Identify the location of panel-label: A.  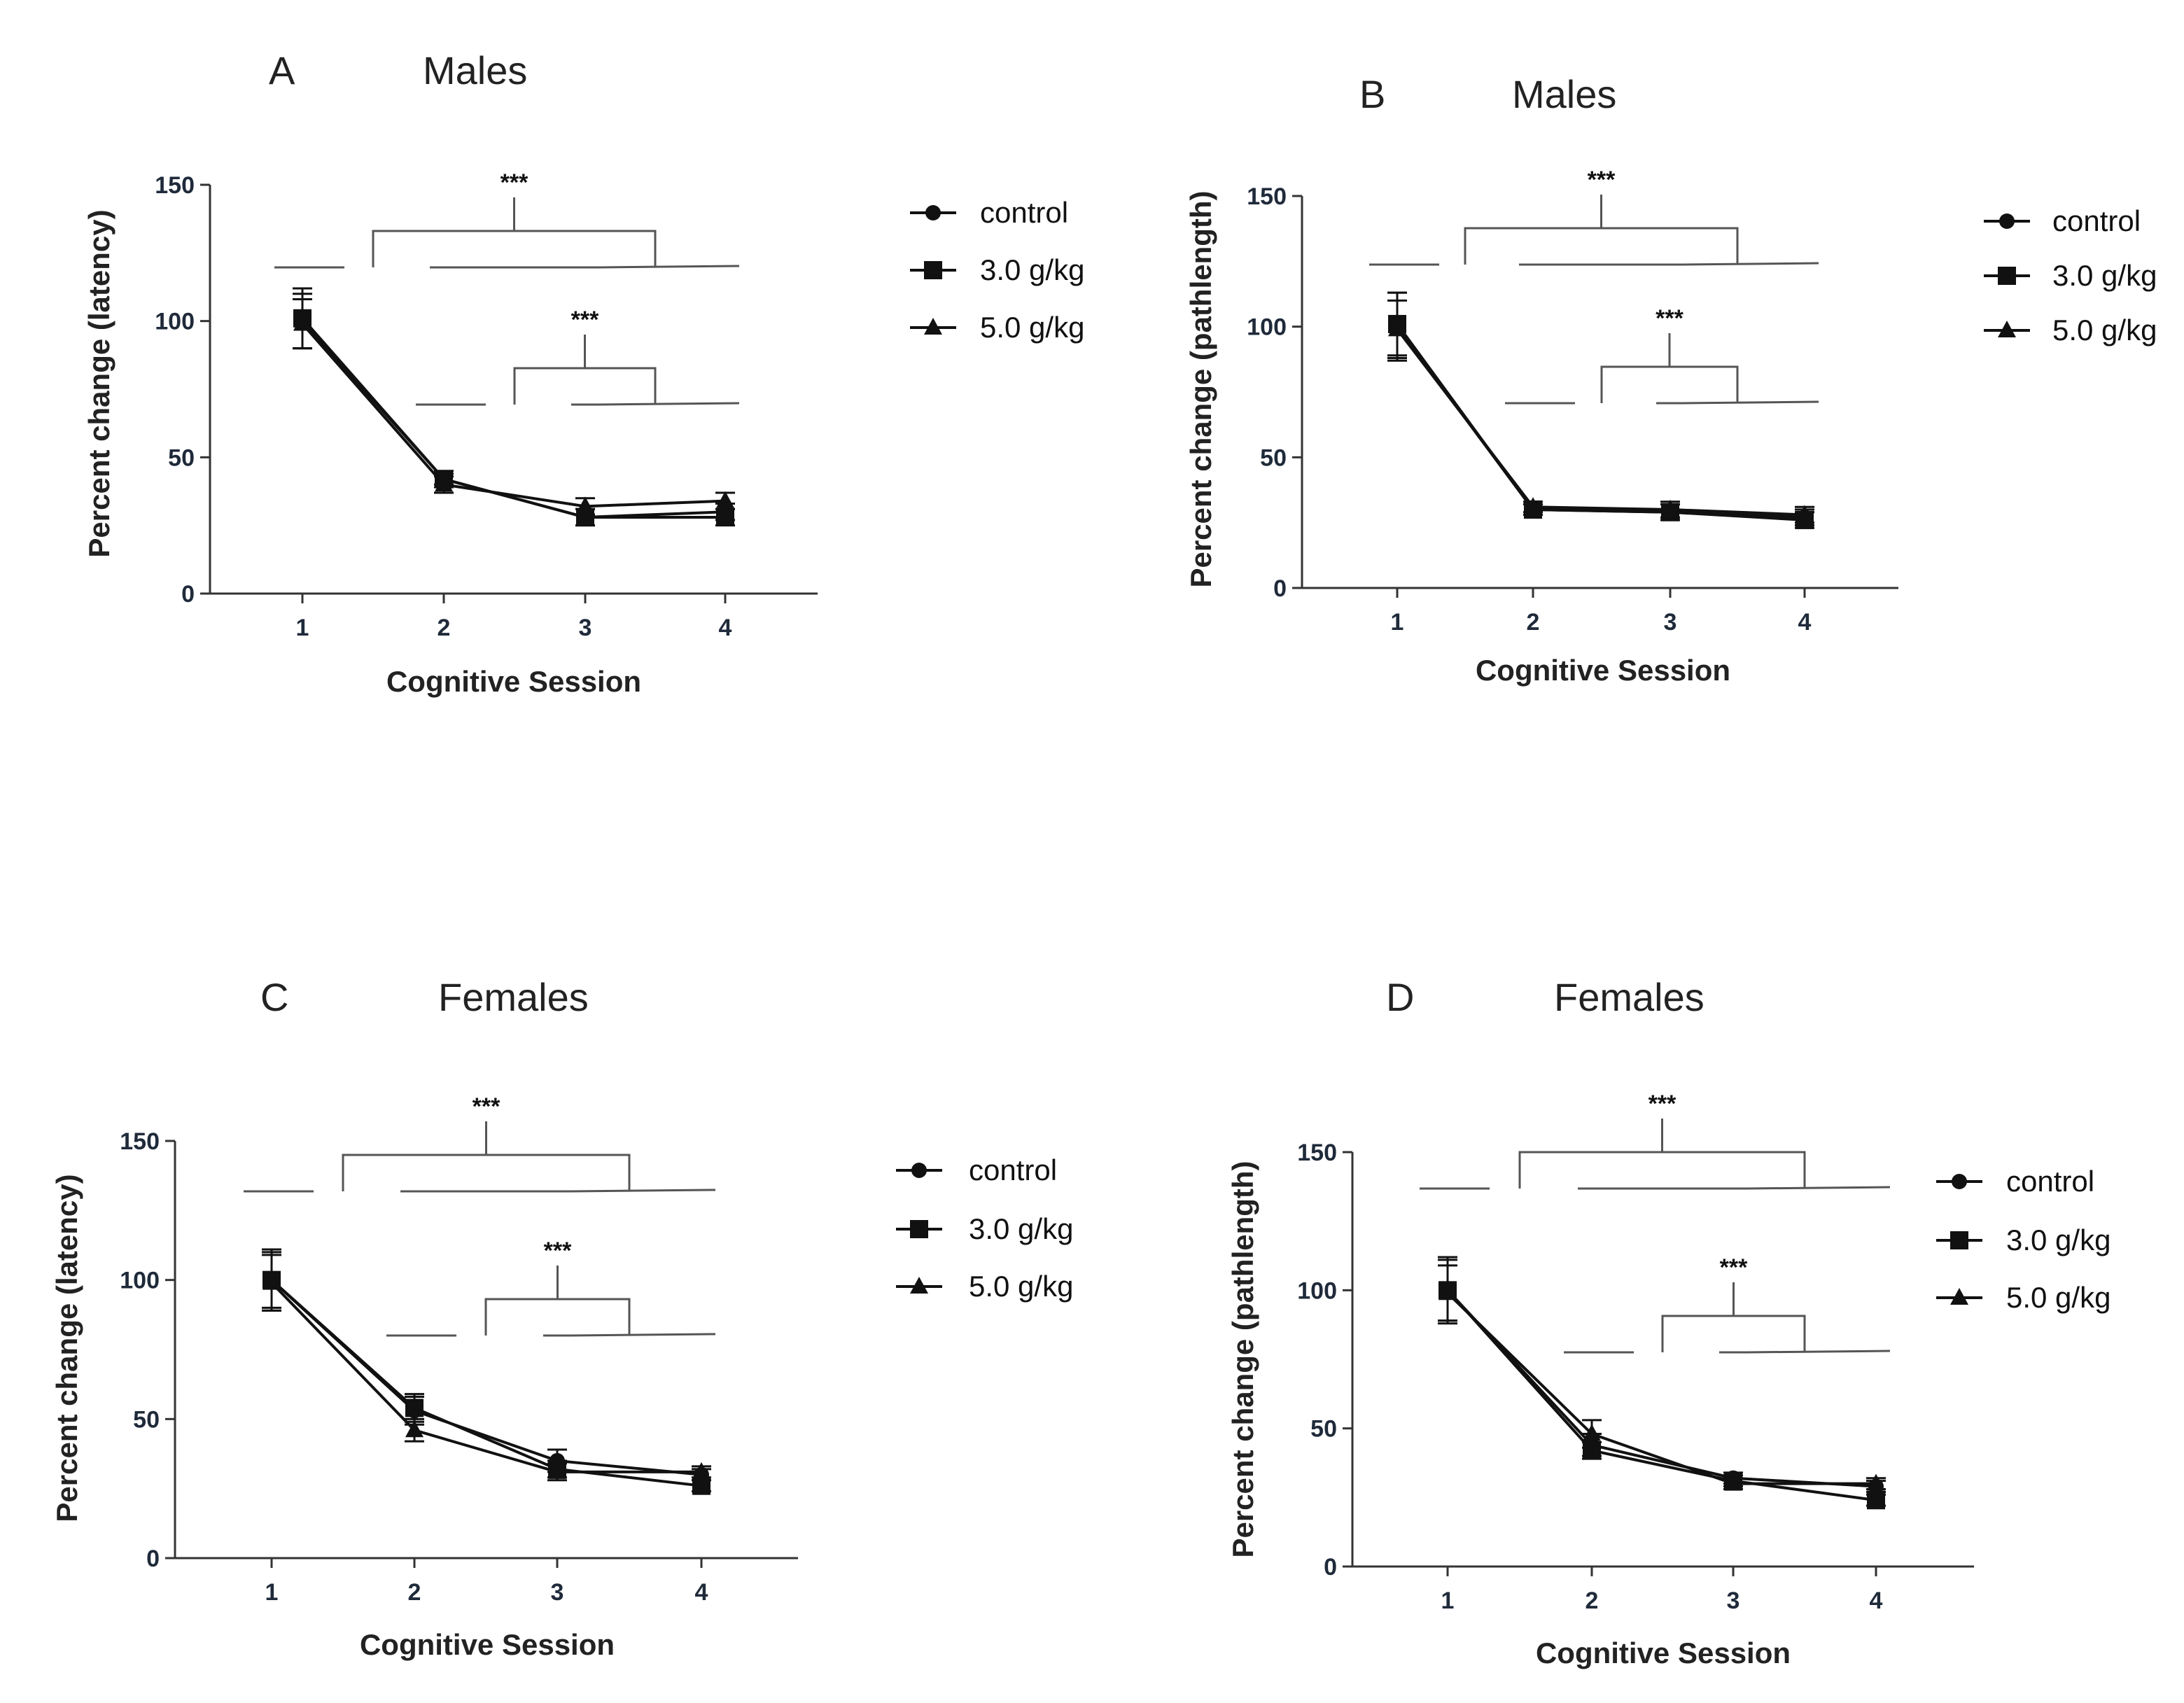
(282, 70).